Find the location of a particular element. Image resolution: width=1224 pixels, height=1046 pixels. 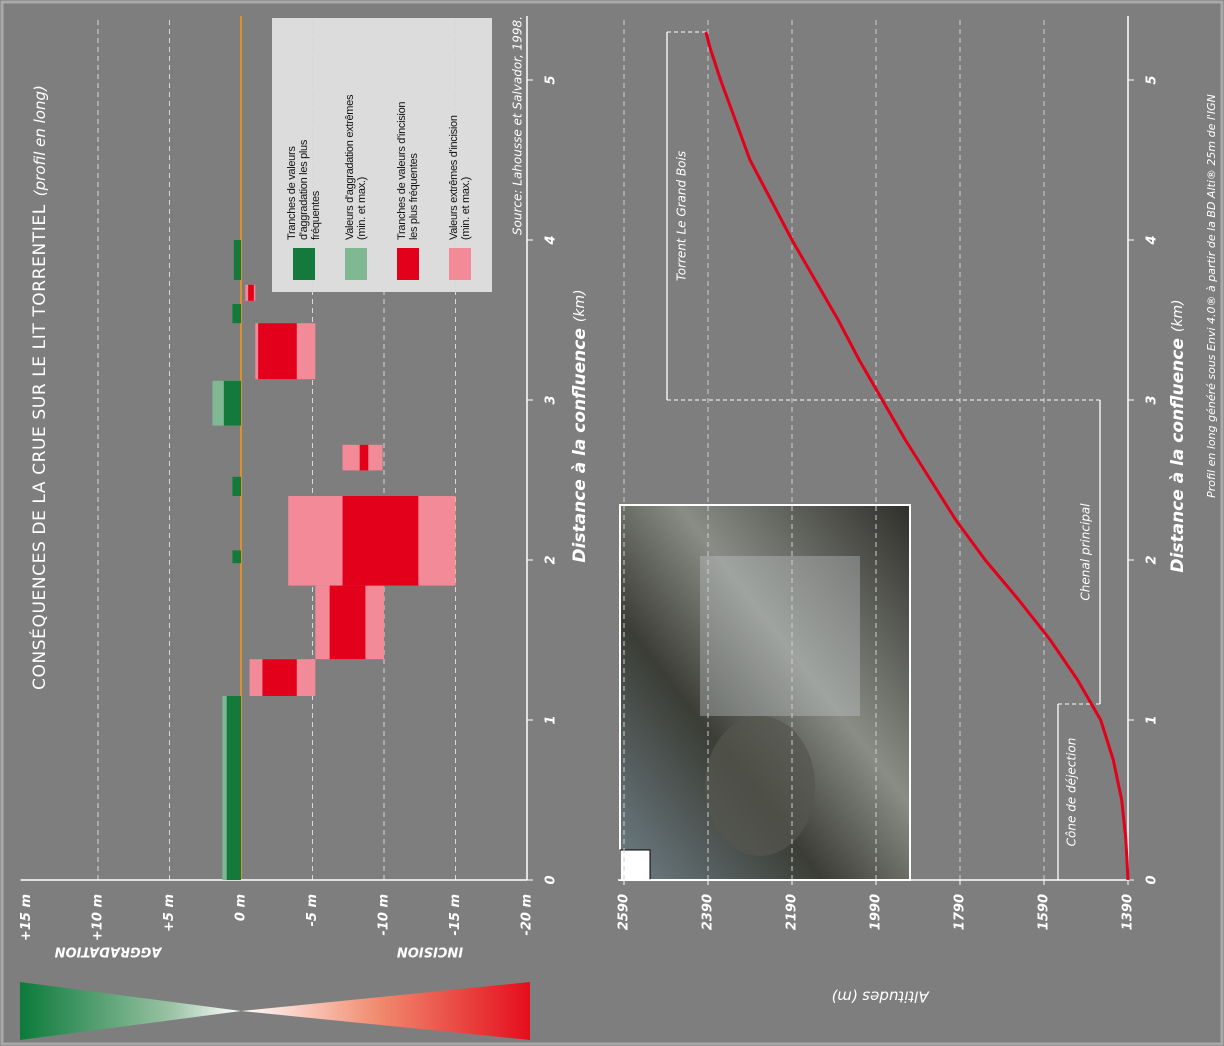

reach-label: Cône de déjection is located at coordinates (1072, 792).